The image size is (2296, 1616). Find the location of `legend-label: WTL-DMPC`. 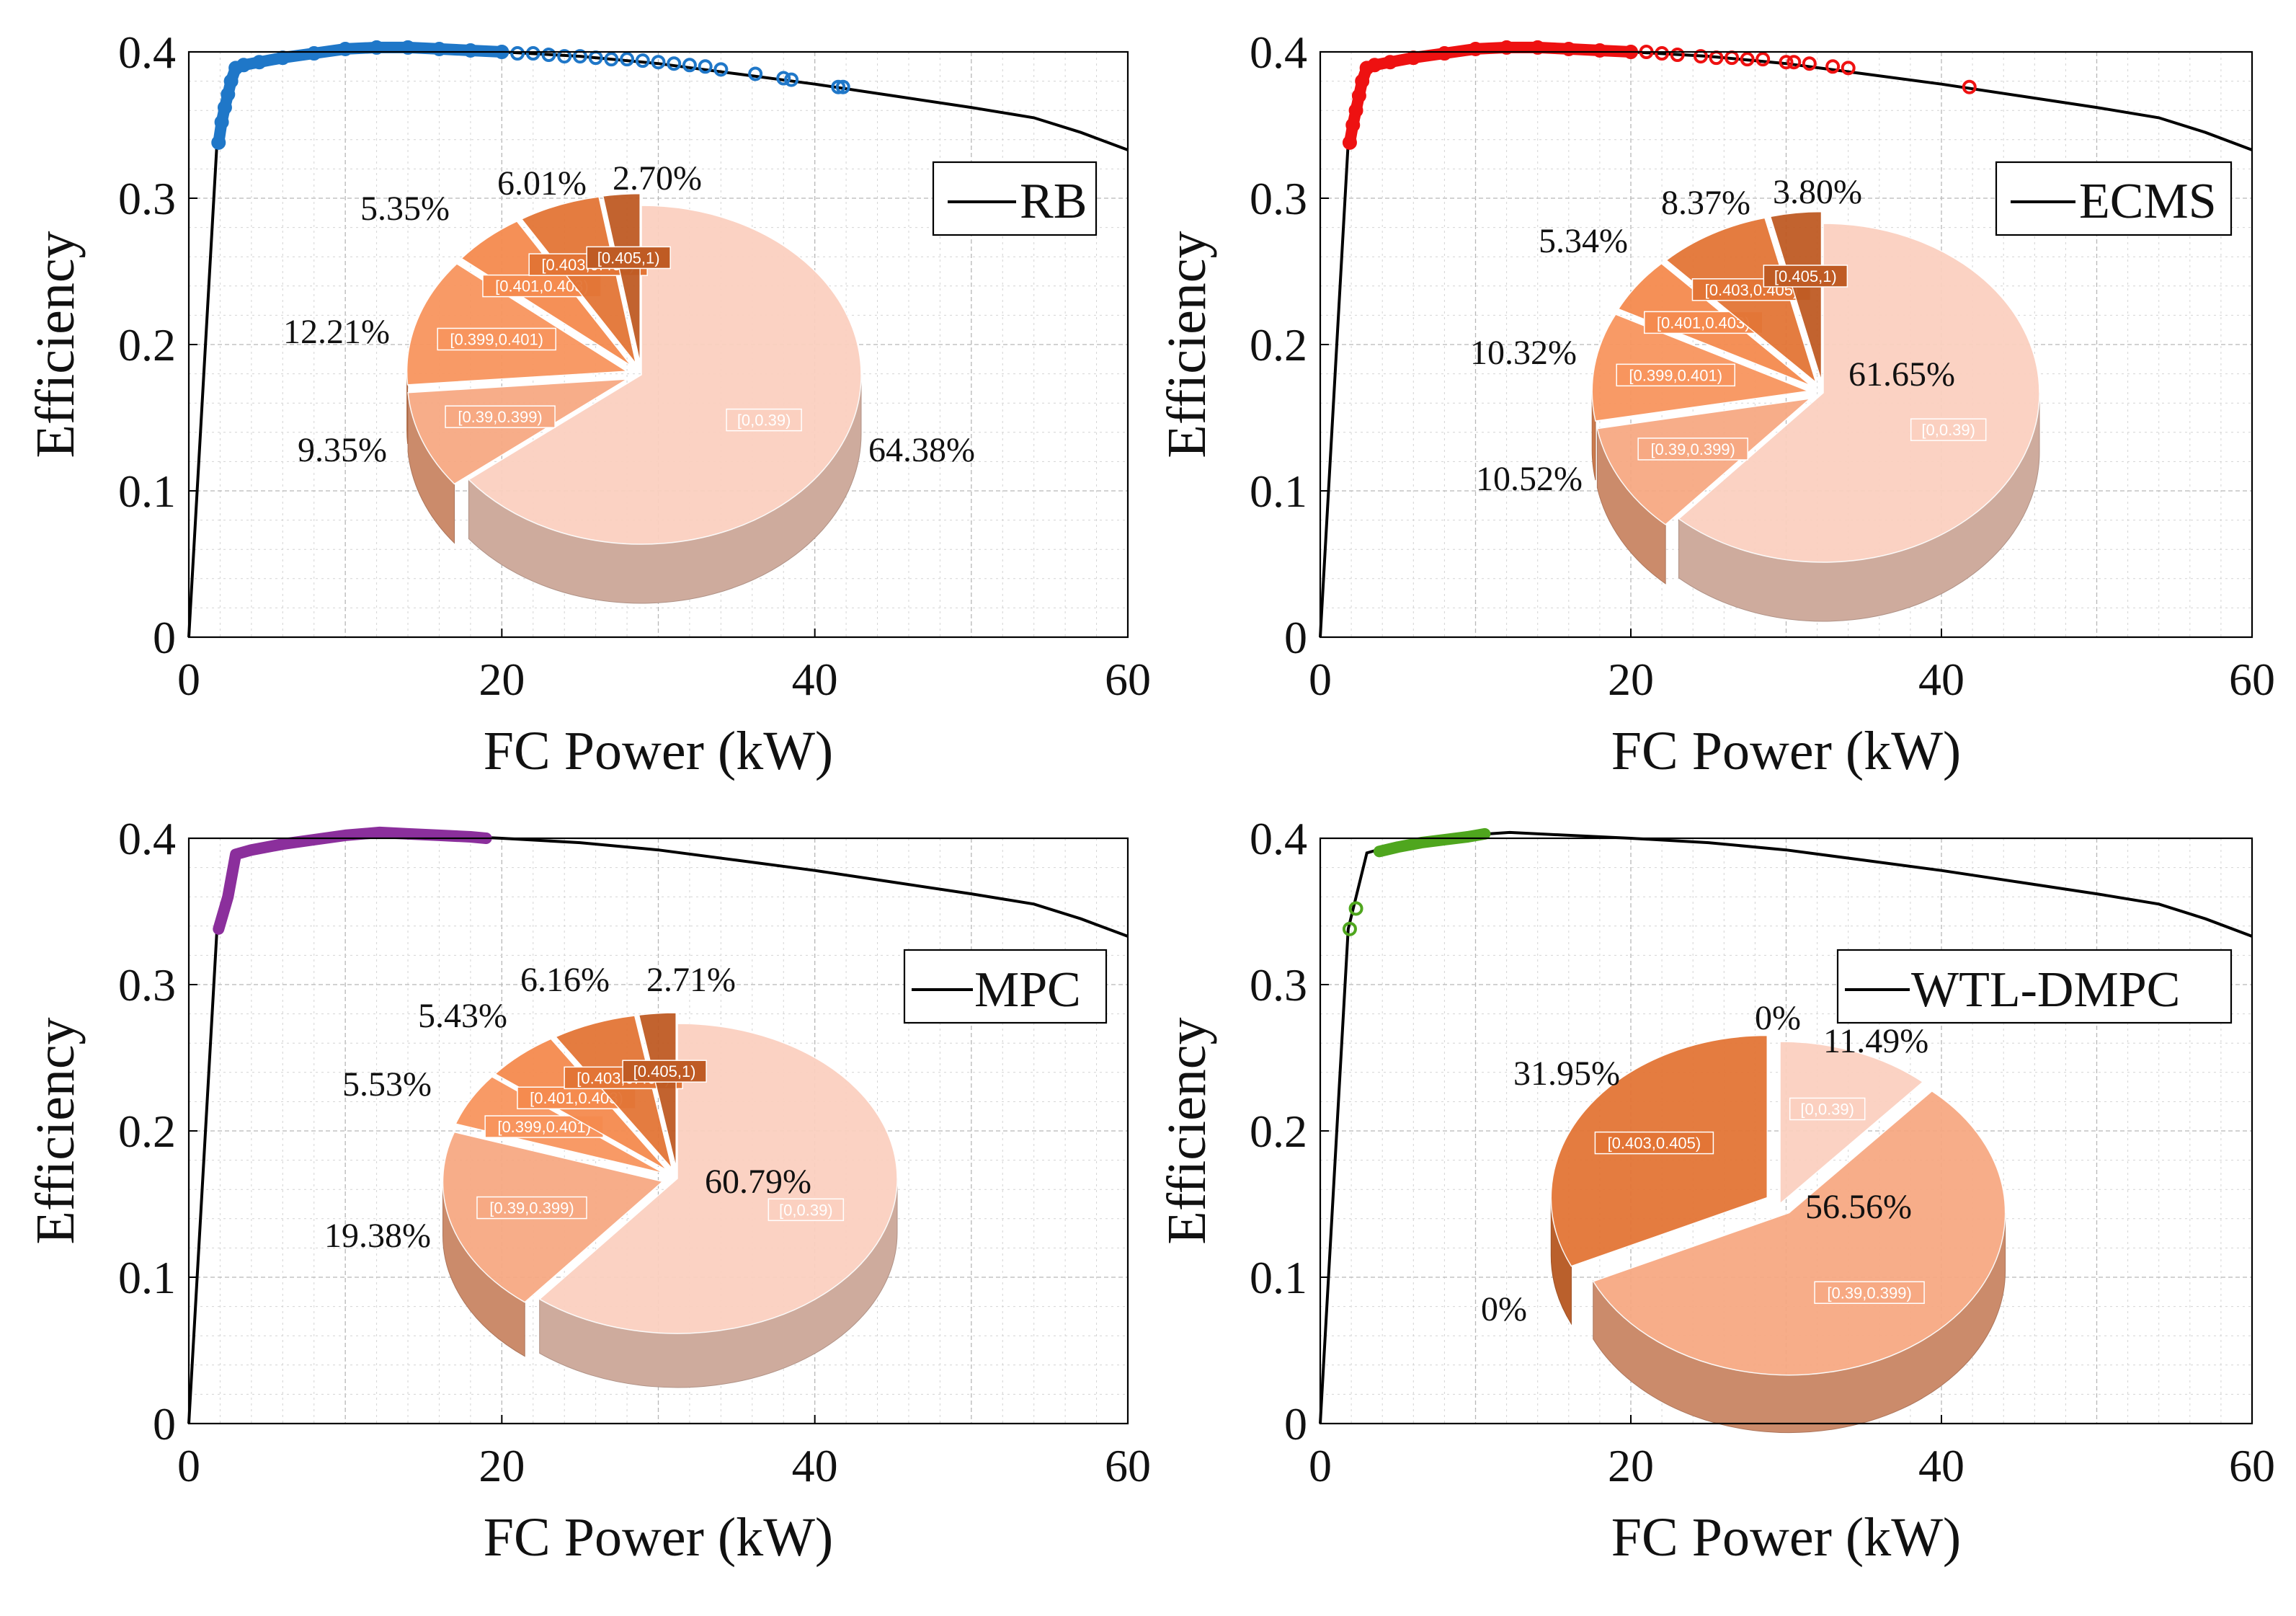

legend-label: WTL-DMPC is located at coordinates (2046, 990).